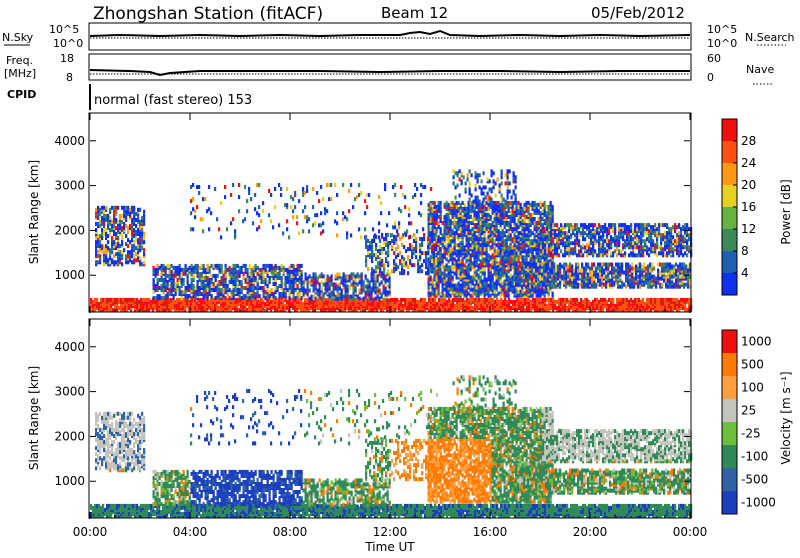 This screenshot has width=800, height=558. I want to click on noise-left-tick-bottom: 10^0, so click(68, 43).